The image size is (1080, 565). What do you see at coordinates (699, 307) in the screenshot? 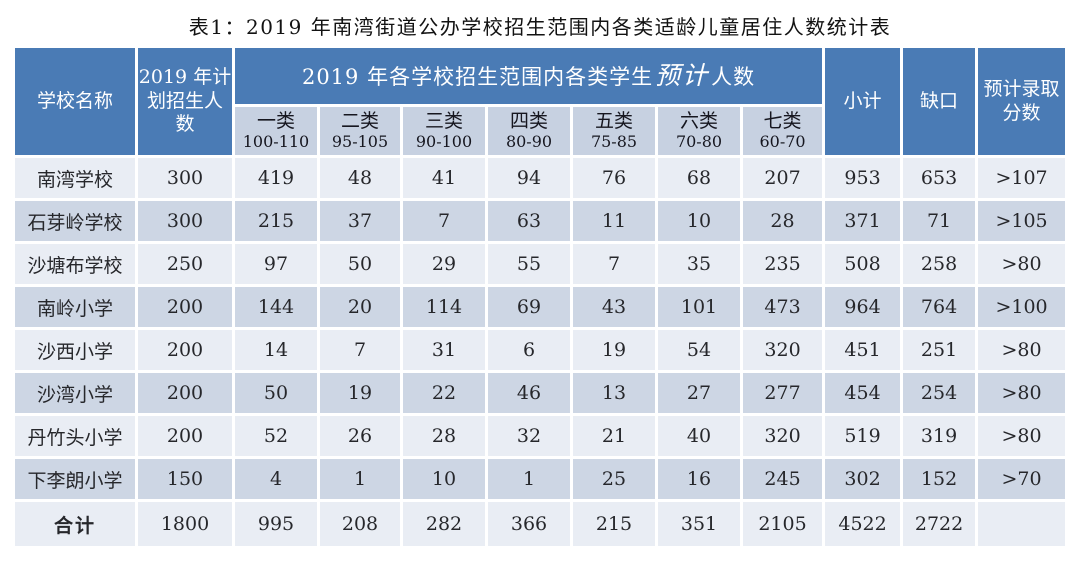
I see `category-value-cell: 101` at bounding box center [699, 307].